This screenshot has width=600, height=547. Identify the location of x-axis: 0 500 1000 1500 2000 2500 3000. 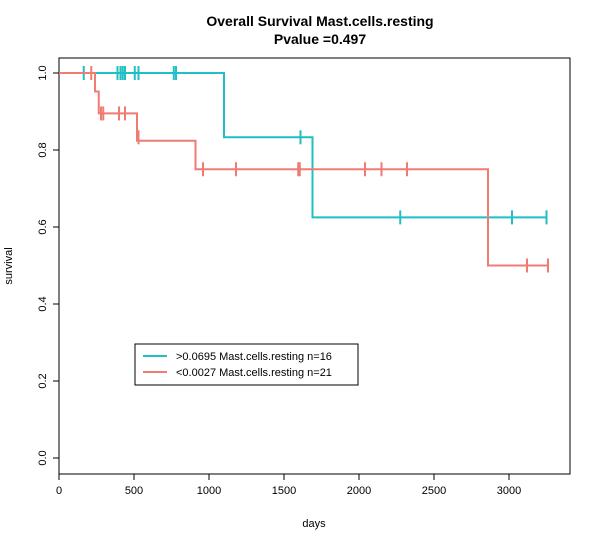
(288, 485).